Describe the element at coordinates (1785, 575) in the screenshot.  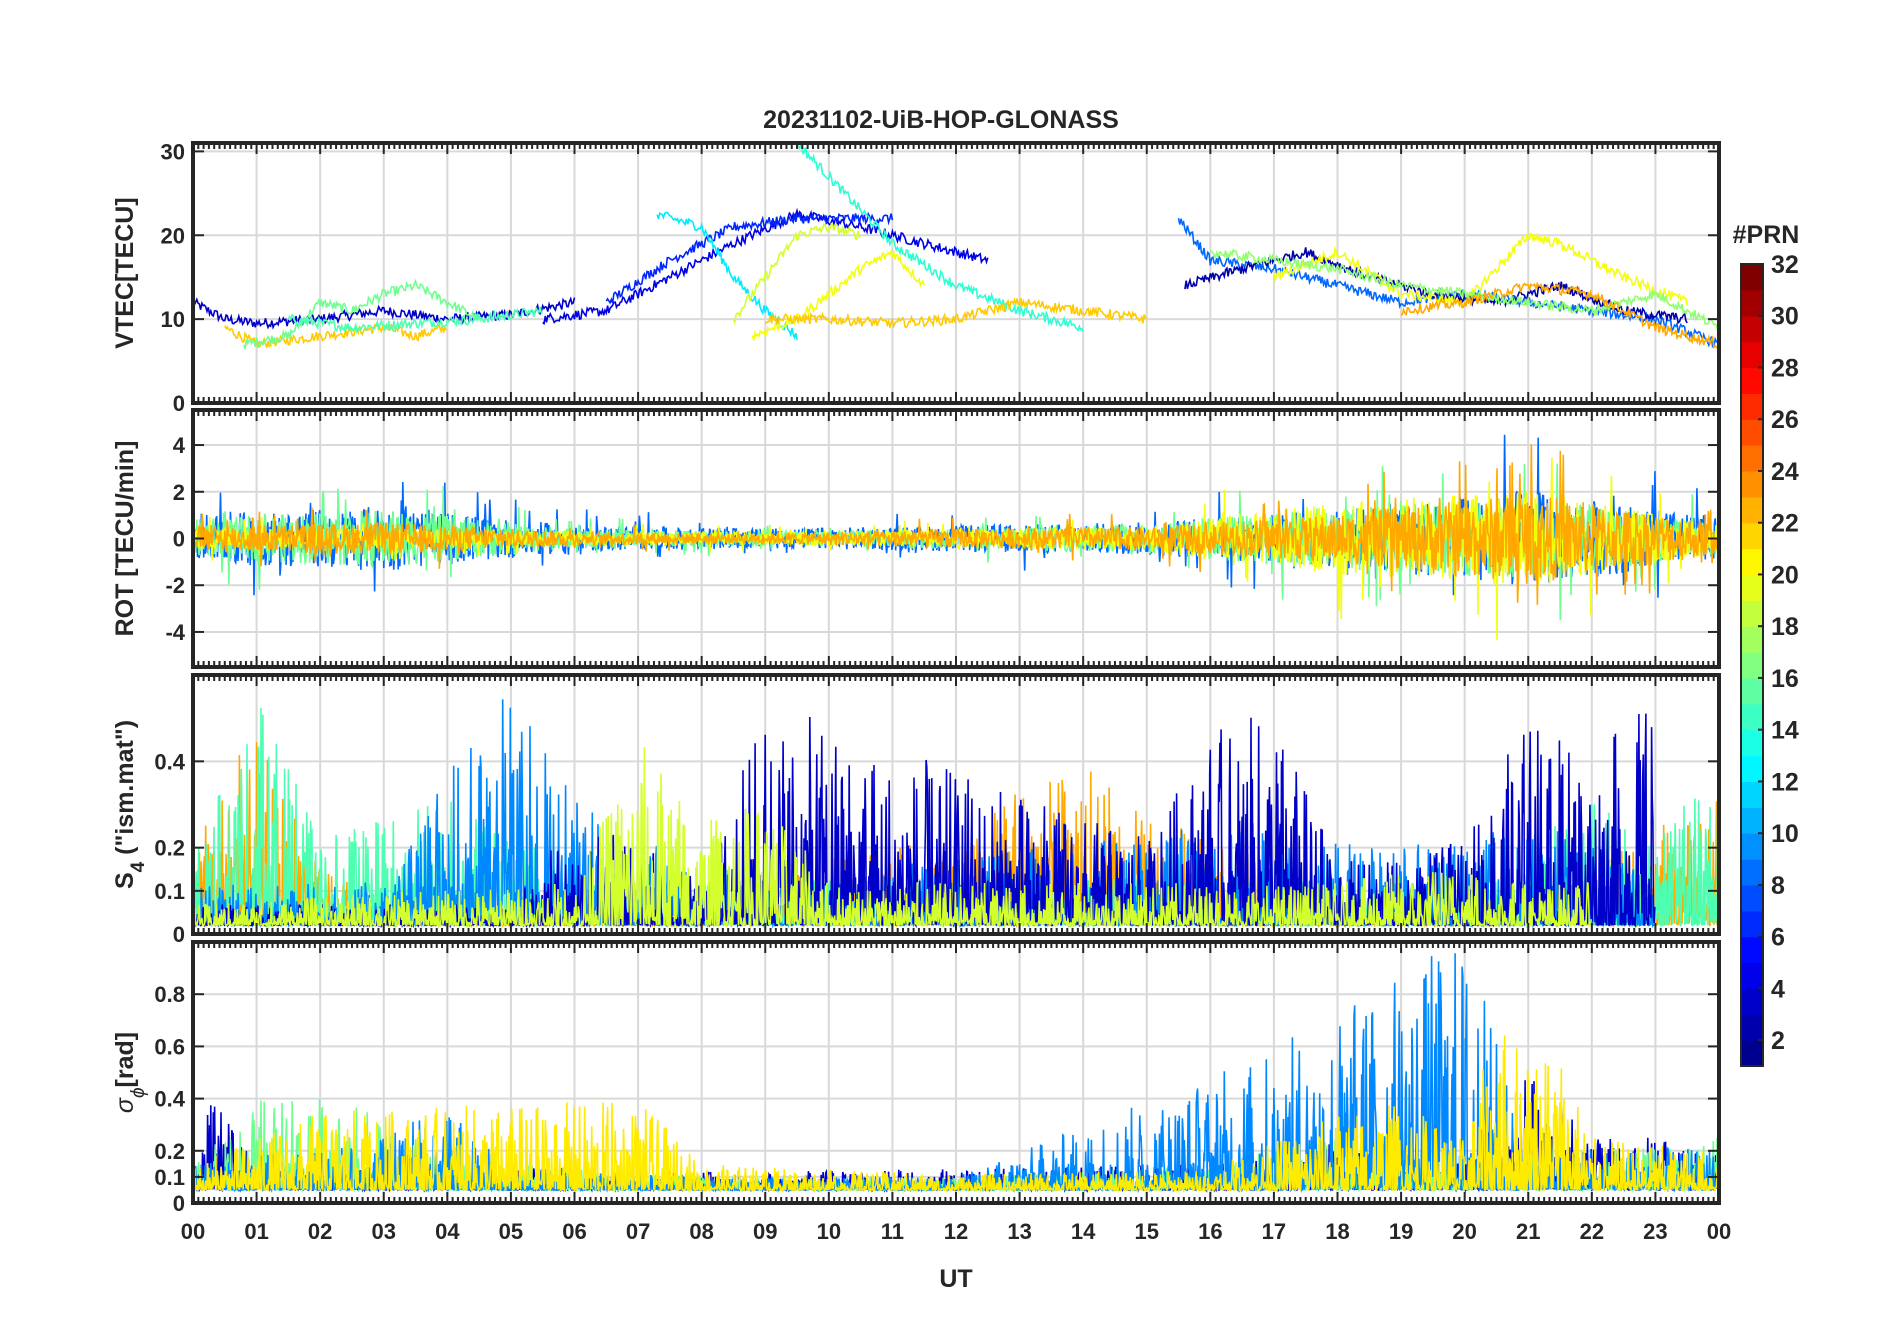
I see `colorbar-tick-label: 20` at that location.